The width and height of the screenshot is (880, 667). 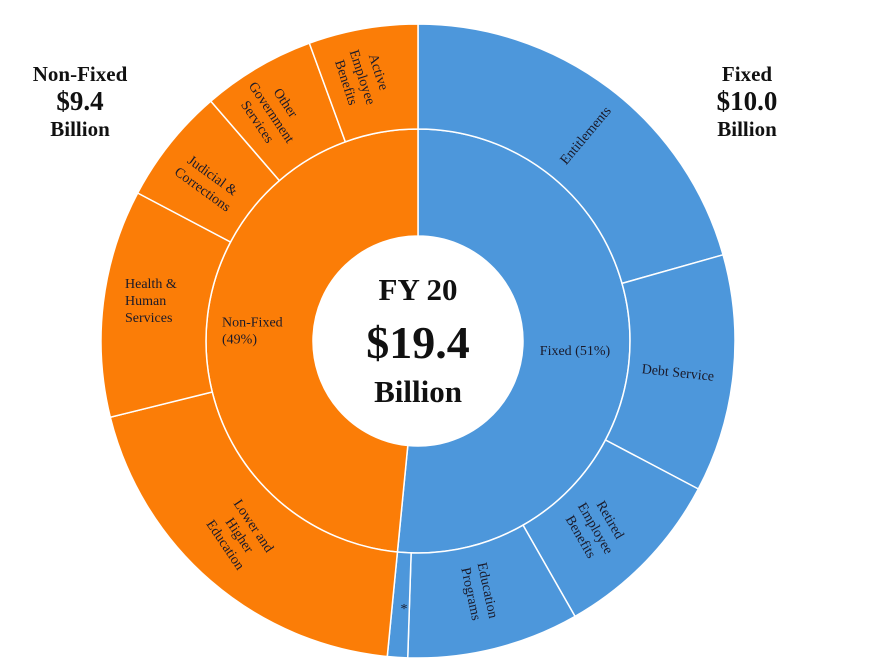 What do you see at coordinates (80, 129) in the screenshot?
I see `non-fixed-header-unit: Billion` at bounding box center [80, 129].